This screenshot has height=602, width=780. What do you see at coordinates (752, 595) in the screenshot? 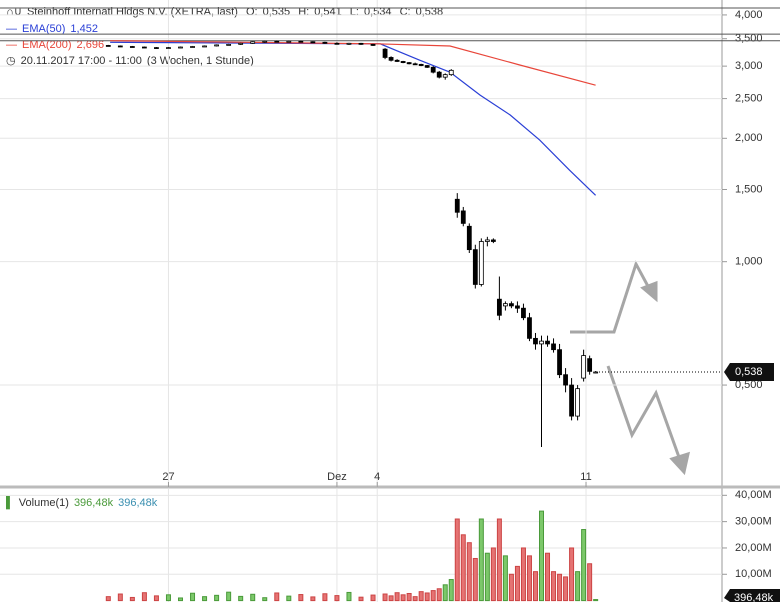
I see `volume-box` at bounding box center [752, 595].